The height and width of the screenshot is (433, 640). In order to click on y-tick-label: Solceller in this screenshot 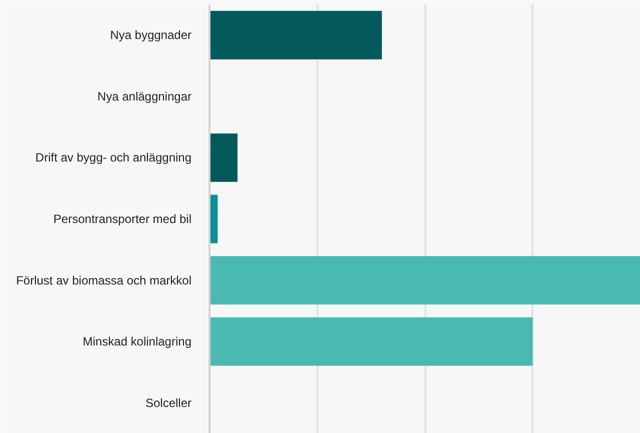, I will do `click(168, 403)`.